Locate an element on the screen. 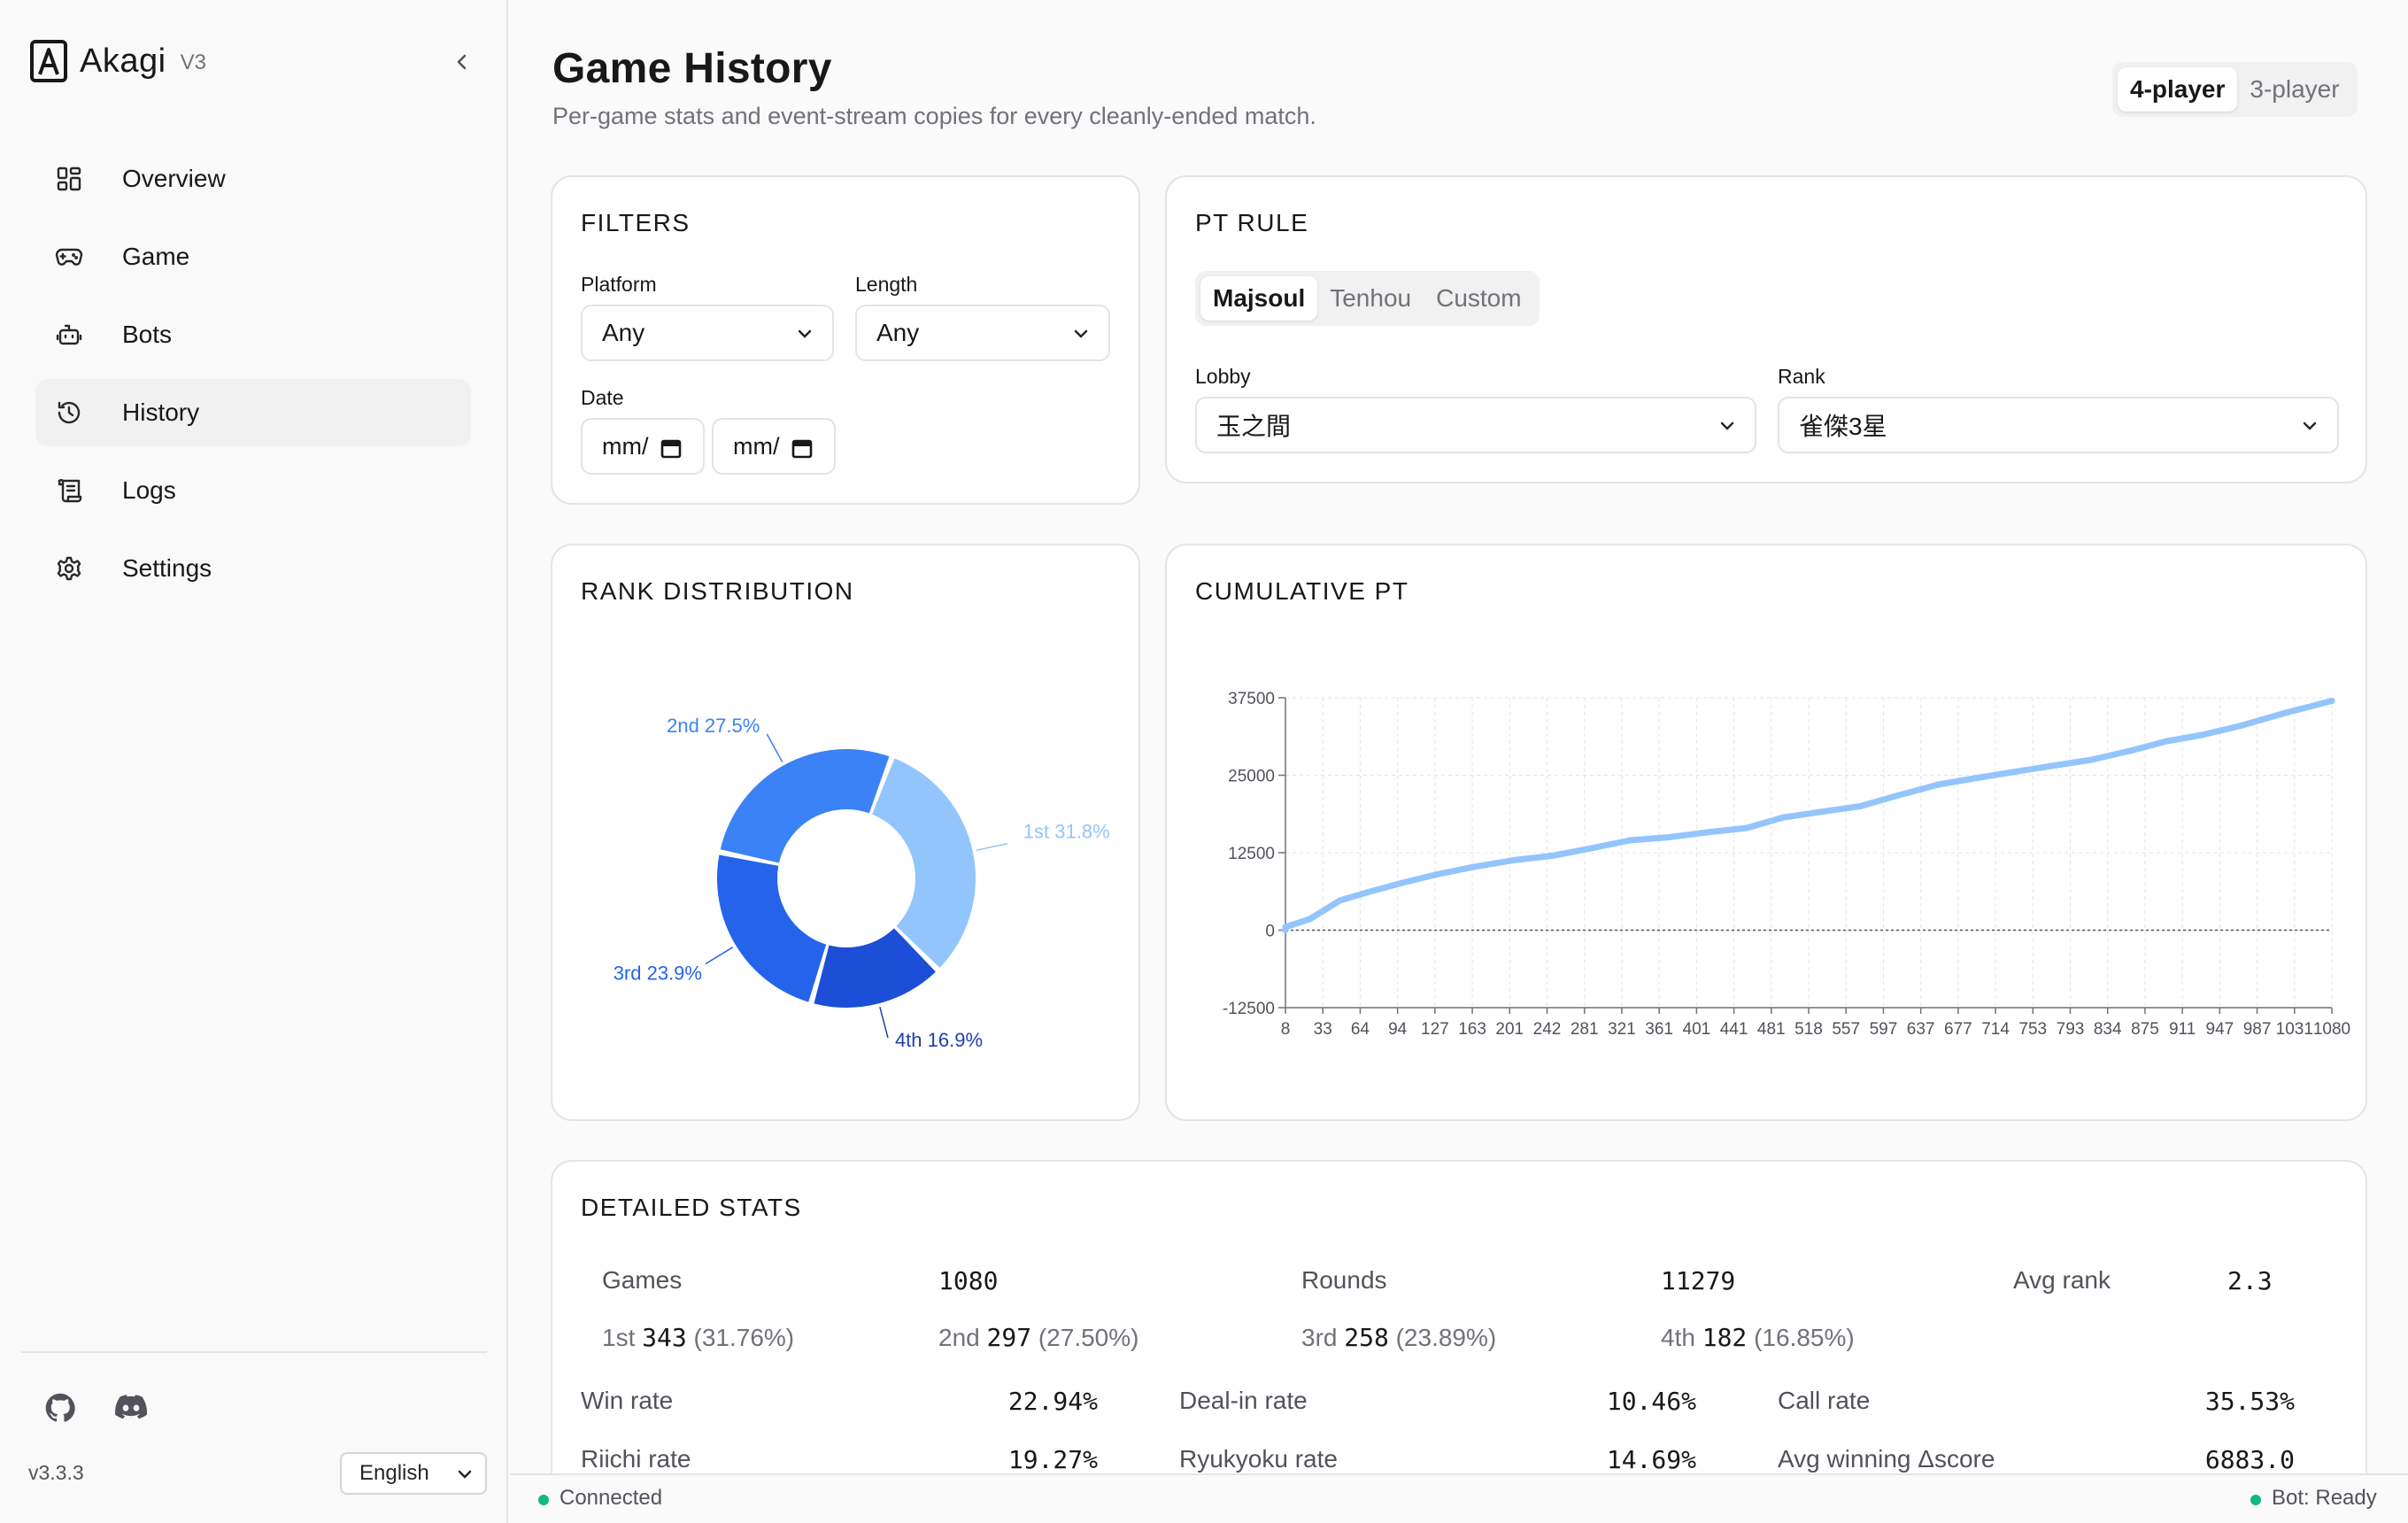 Image resolution: width=2408 pixels, height=1523 pixels. platform-select: Any is located at coordinates (707, 333).